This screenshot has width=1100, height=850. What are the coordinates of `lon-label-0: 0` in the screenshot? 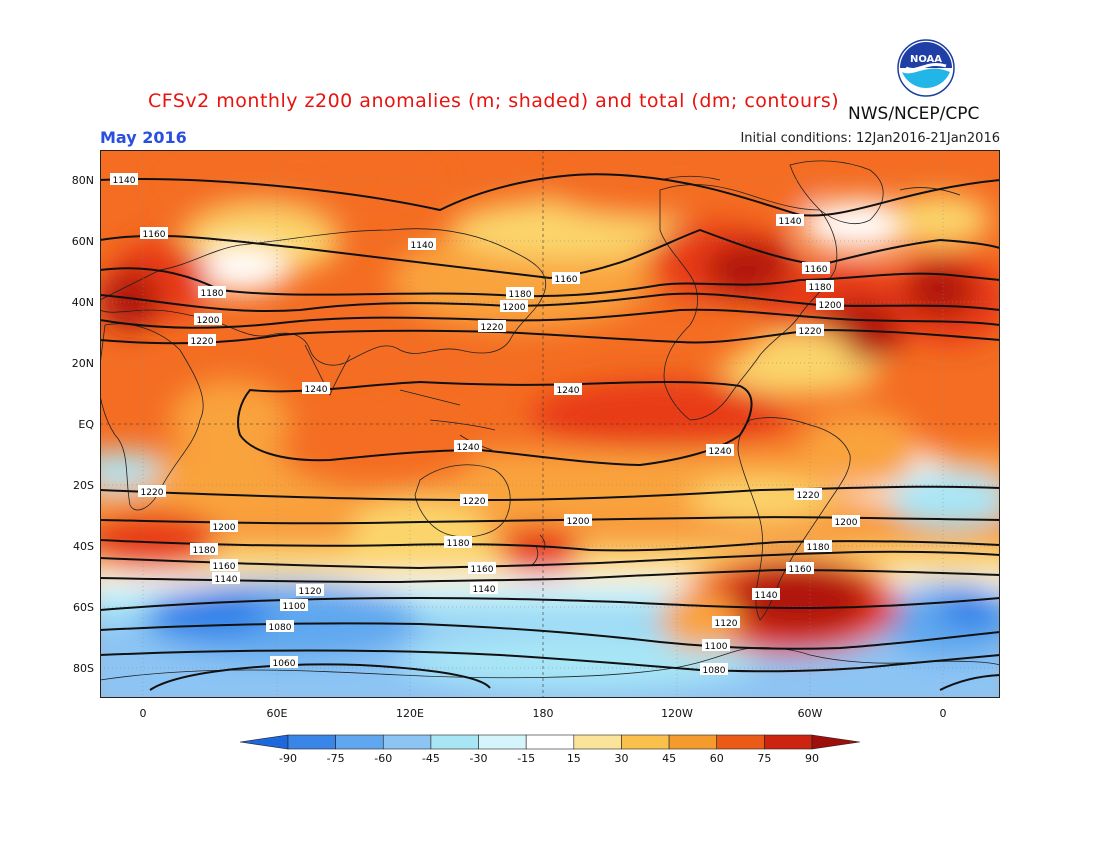 It's located at (143, 713).